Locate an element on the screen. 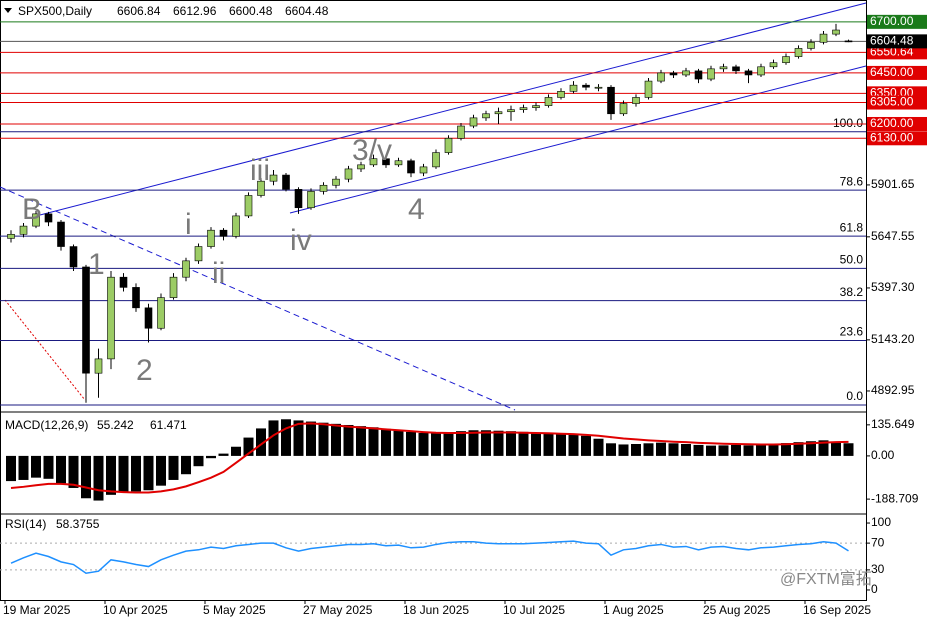  open: 6606.84 is located at coordinates (139, 11).